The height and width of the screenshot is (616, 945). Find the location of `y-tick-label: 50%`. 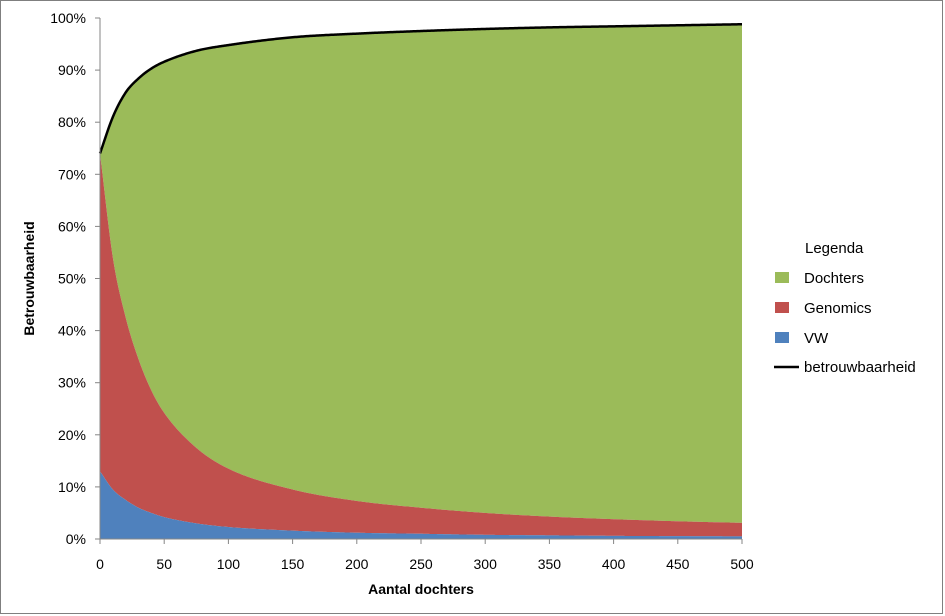

y-tick-label: 50% is located at coordinates (72, 279).